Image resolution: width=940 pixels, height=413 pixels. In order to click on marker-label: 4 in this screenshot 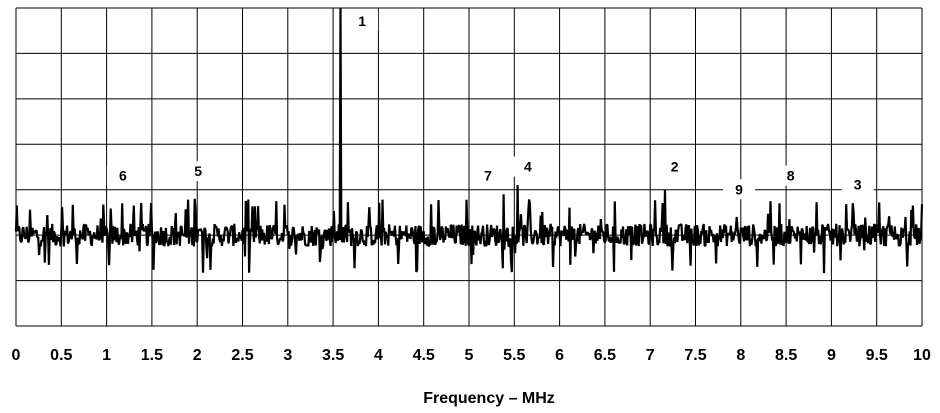, I will do `click(528, 167)`.